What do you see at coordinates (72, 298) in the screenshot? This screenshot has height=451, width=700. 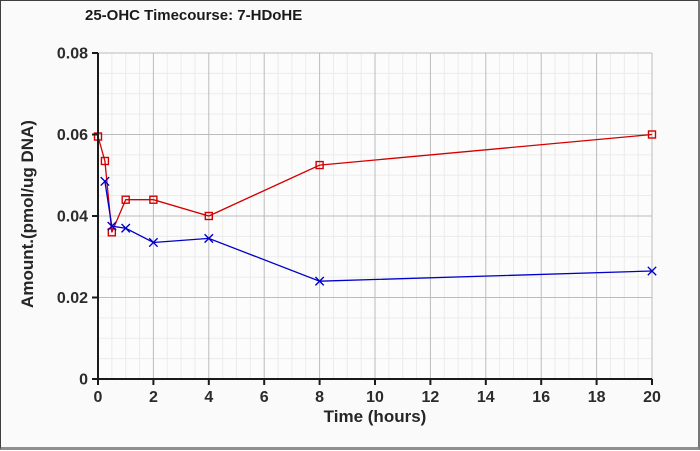 I see `tick-label: 0.02` at bounding box center [72, 298].